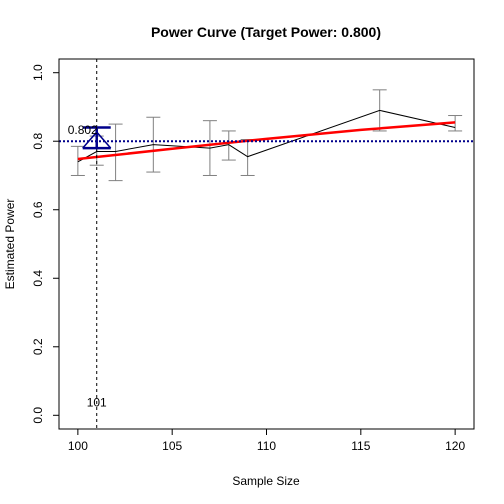  Describe the element at coordinates (172, 446) in the screenshot. I see `x-tick-label: 105` at that location.